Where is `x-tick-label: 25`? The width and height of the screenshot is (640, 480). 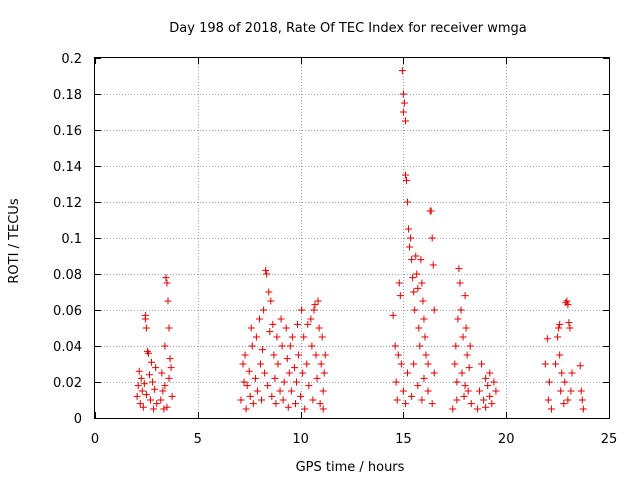
x-tick-label: 25 is located at coordinates (609, 439).